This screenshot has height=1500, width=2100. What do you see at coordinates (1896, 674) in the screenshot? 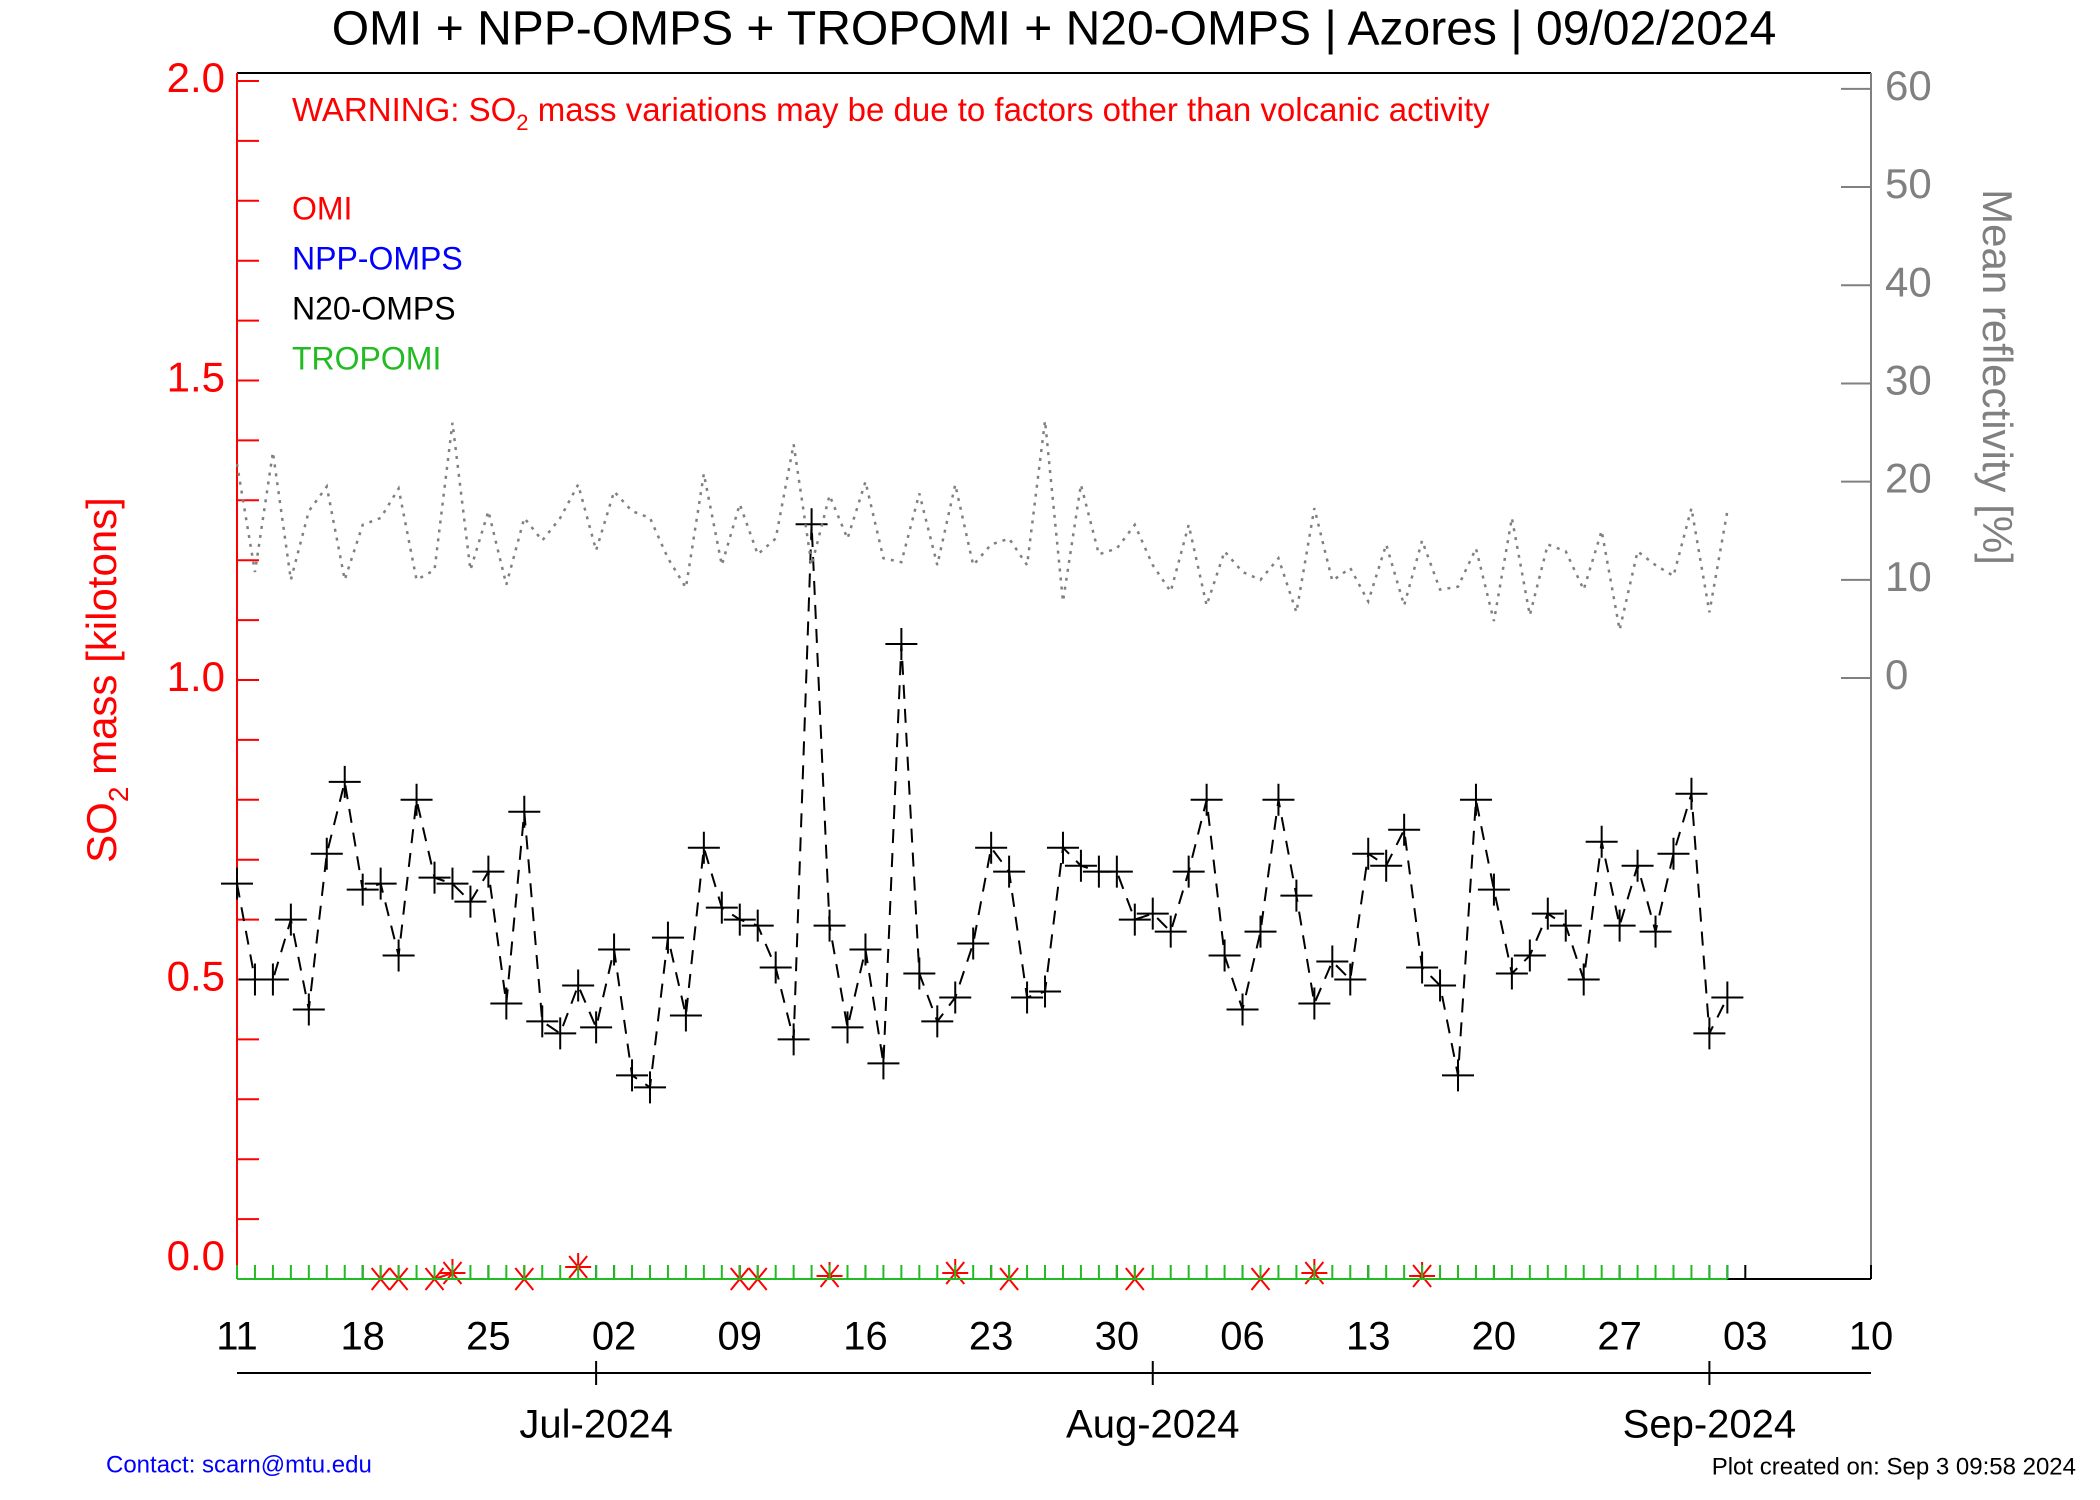
I see `y2-tick-label: 0` at bounding box center [1896, 674].